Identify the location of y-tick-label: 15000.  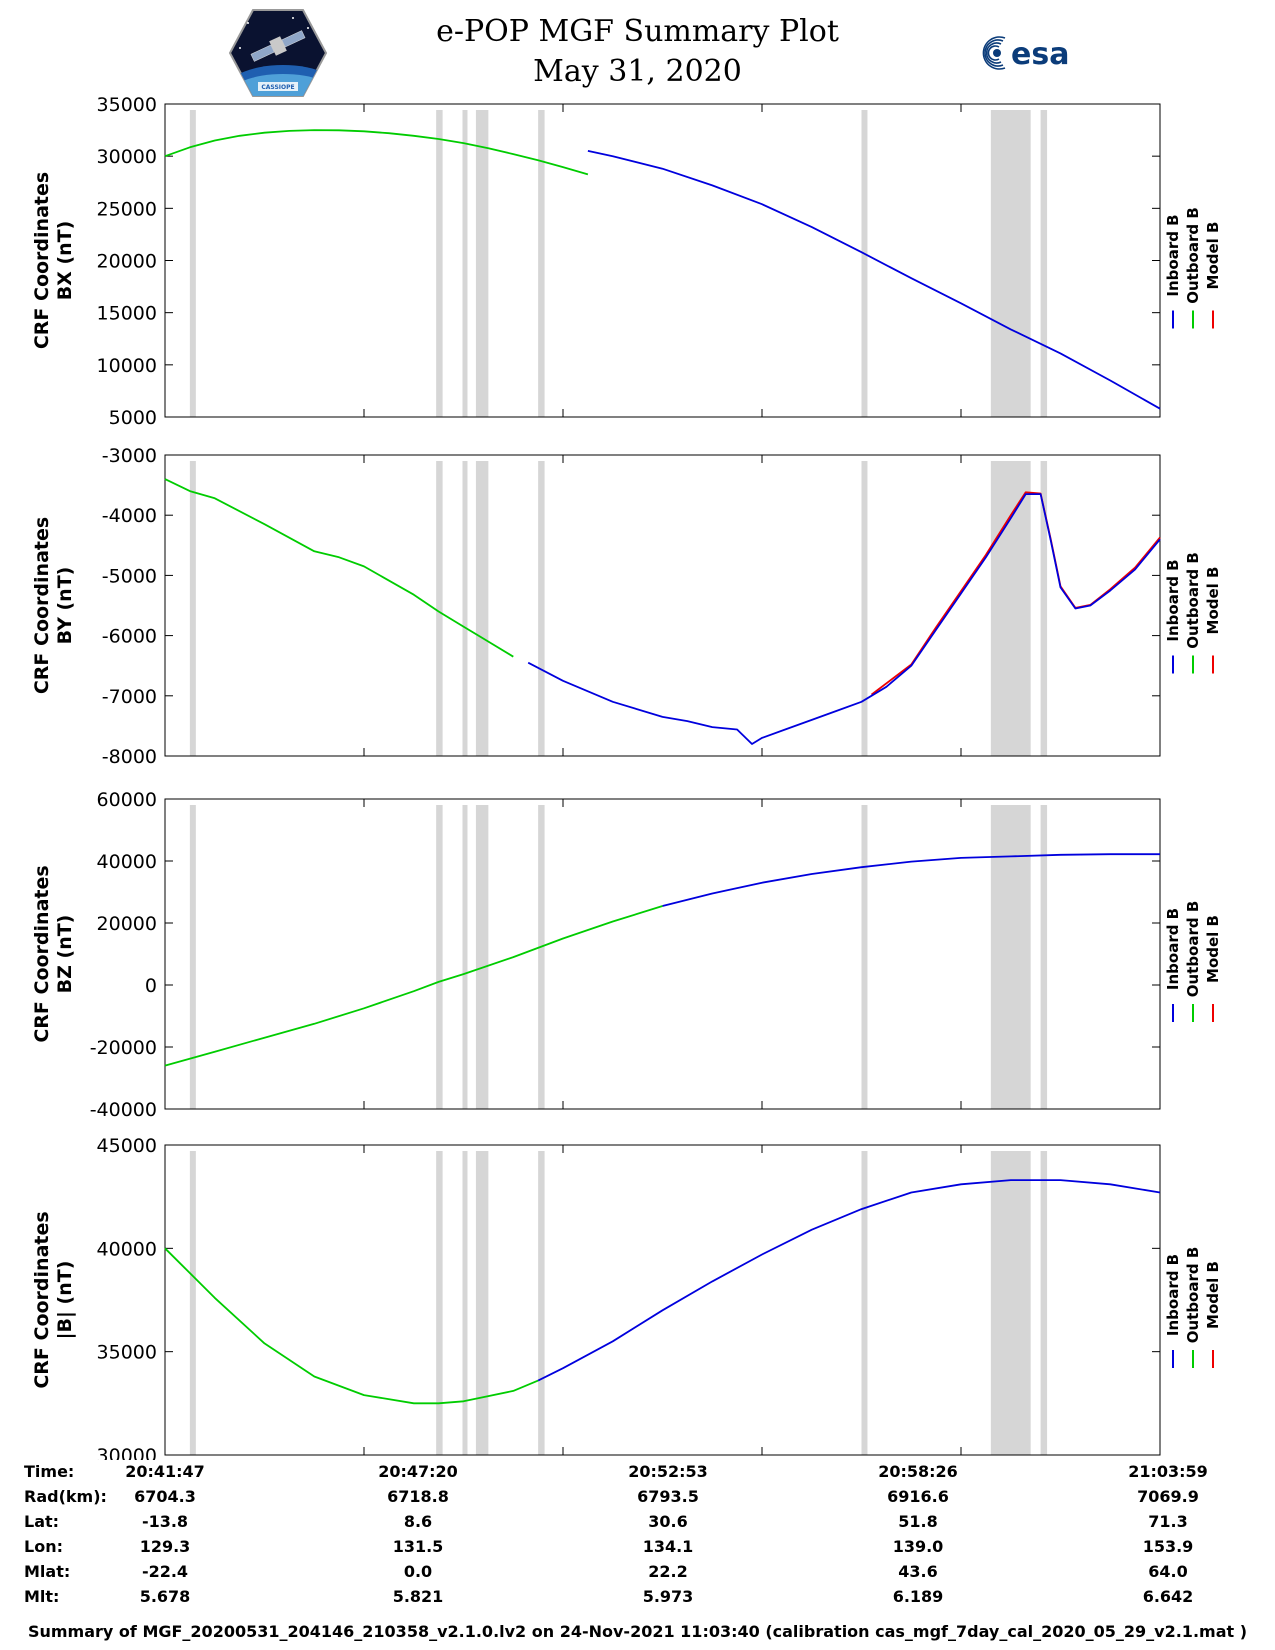
(127, 314).